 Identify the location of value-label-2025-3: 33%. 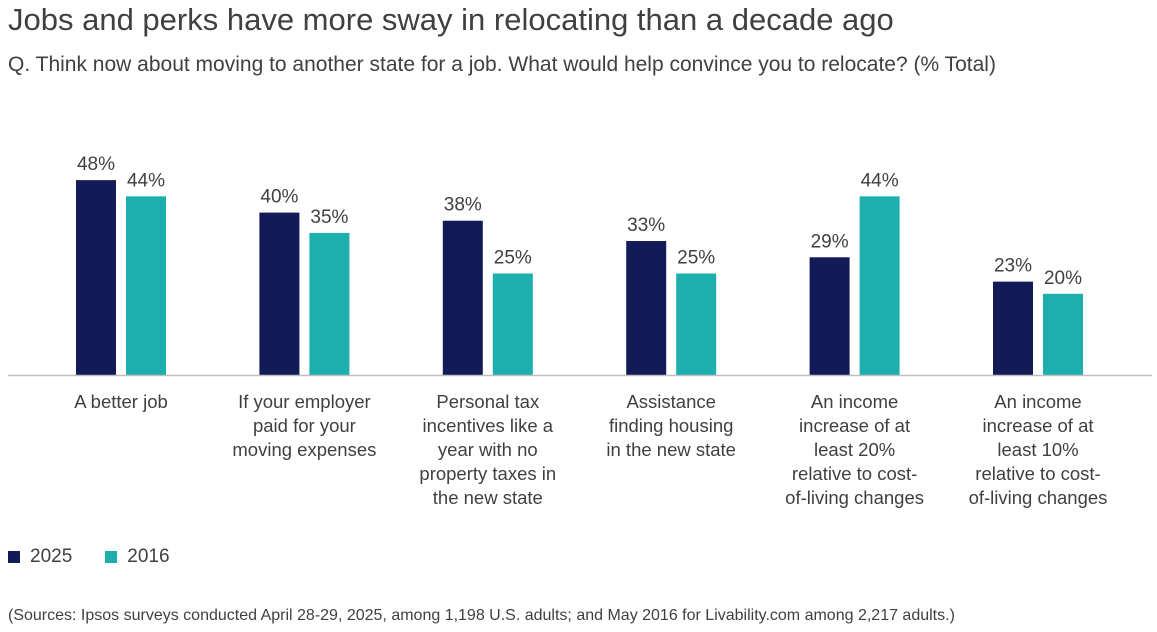
(646, 225).